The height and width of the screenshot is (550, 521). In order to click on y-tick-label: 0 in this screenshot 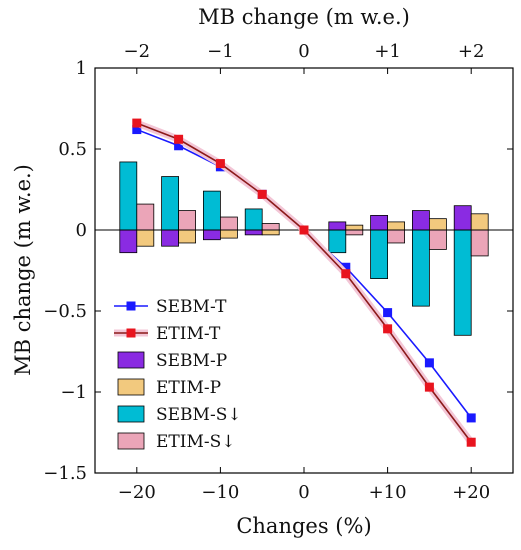, I will do `click(81, 230)`.